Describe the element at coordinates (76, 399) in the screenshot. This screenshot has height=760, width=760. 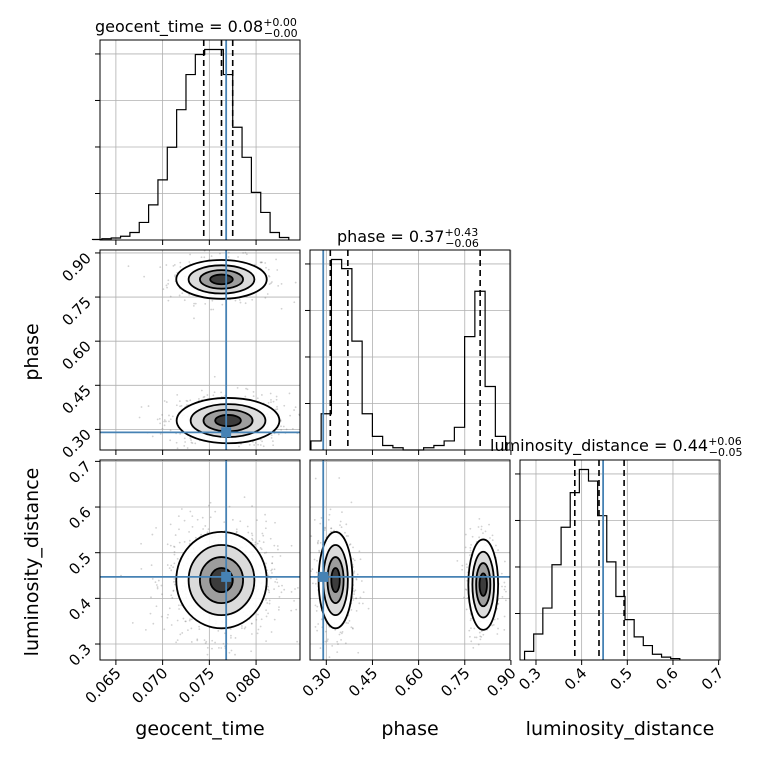
I see `y-tick-label: 0.45` at that location.